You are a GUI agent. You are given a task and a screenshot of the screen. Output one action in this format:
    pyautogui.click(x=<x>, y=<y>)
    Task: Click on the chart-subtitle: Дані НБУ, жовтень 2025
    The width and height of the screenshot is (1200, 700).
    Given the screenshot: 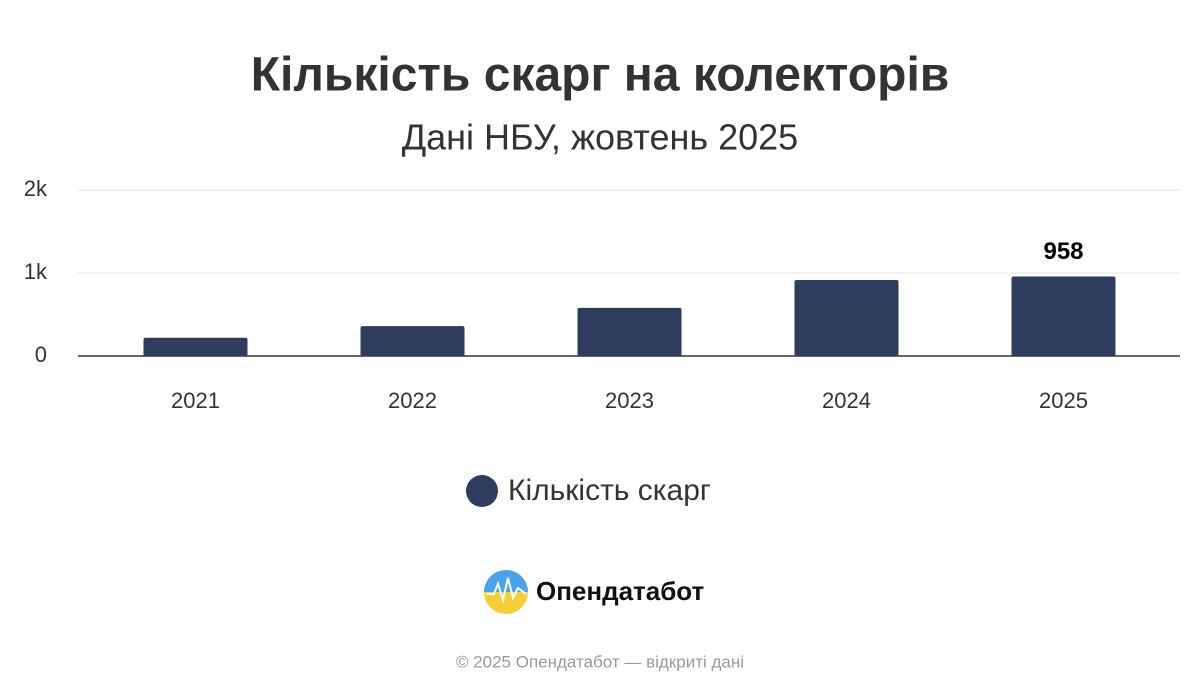 What is the action you would take?
    pyautogui.click(x=600, y=137)
    